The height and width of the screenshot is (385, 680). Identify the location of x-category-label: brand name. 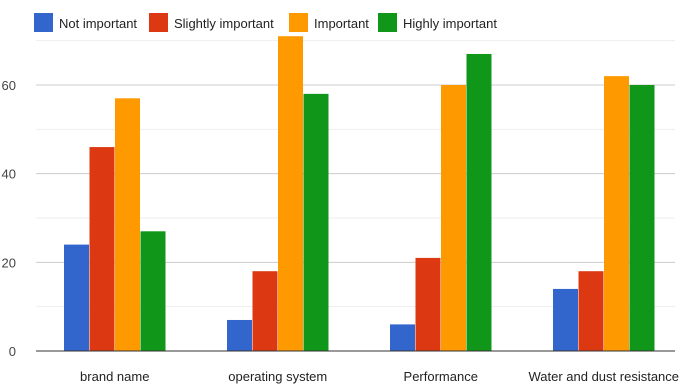
(114, 376).